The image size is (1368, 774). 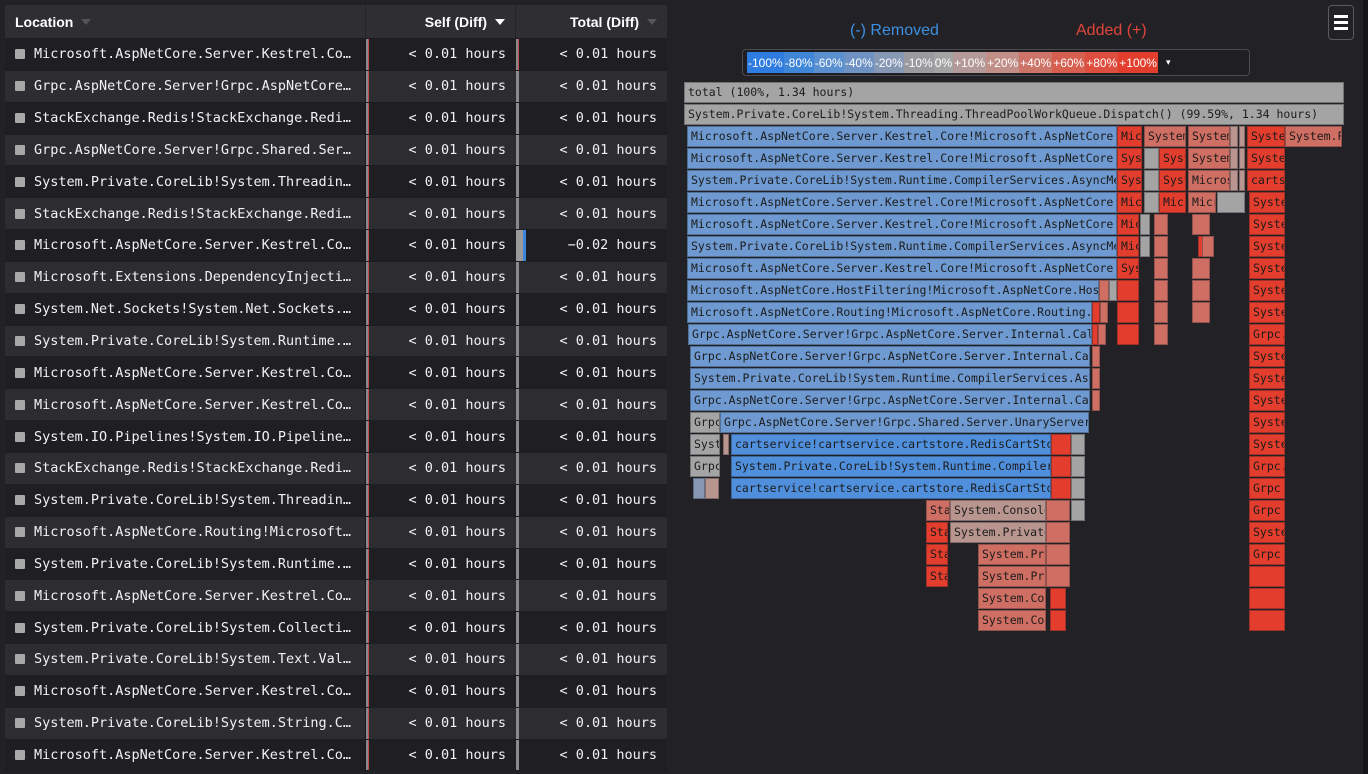 I want to click on flamegraph-frame: System.Collections, so click(x=1012, y=620).